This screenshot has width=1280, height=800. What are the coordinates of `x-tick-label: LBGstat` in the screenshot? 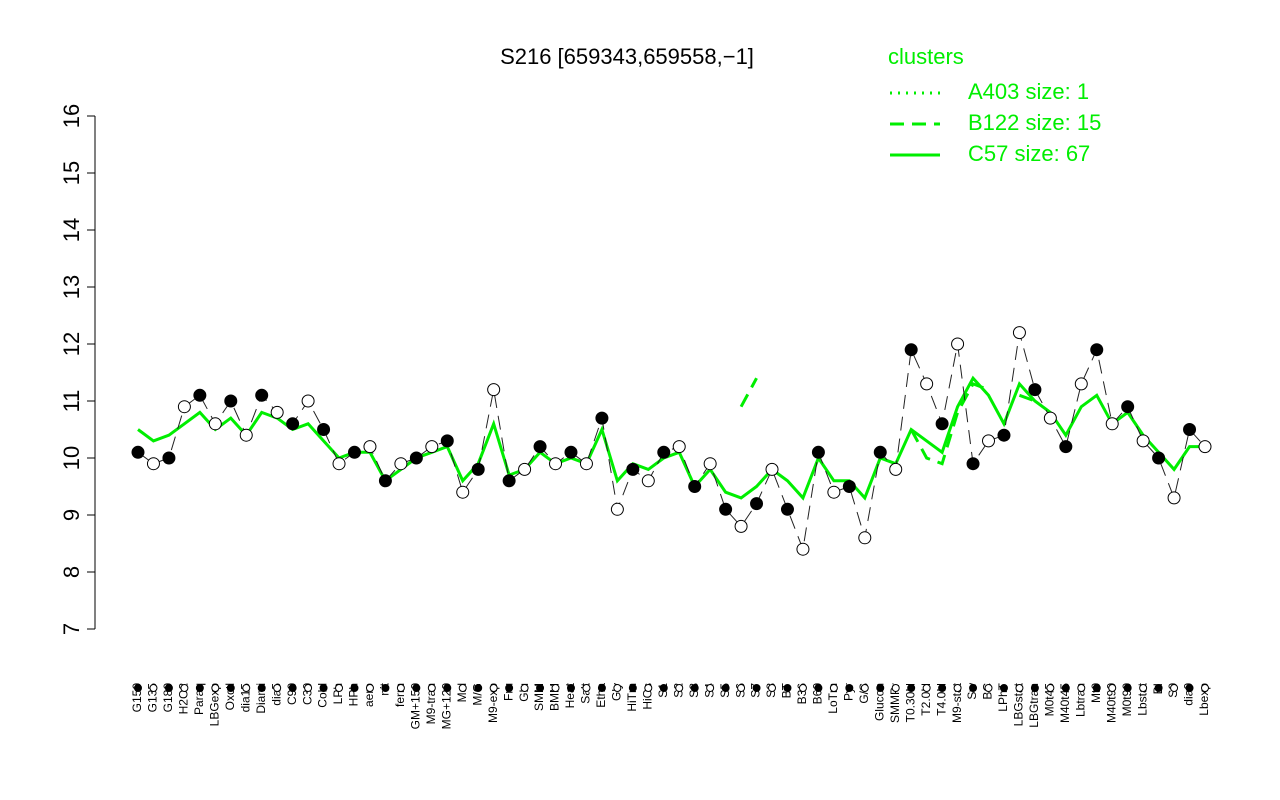 It's located at (1019, 704).